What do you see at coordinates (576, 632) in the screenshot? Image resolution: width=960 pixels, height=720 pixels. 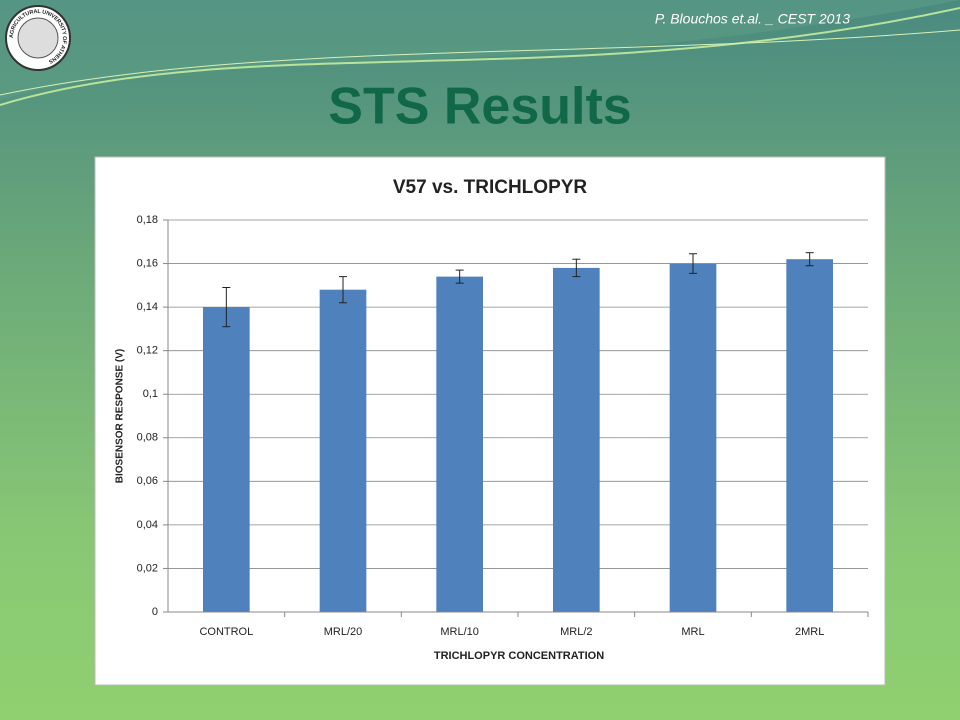 I see `x-tick-label: MRL/2` at bounding box center [576, 632].